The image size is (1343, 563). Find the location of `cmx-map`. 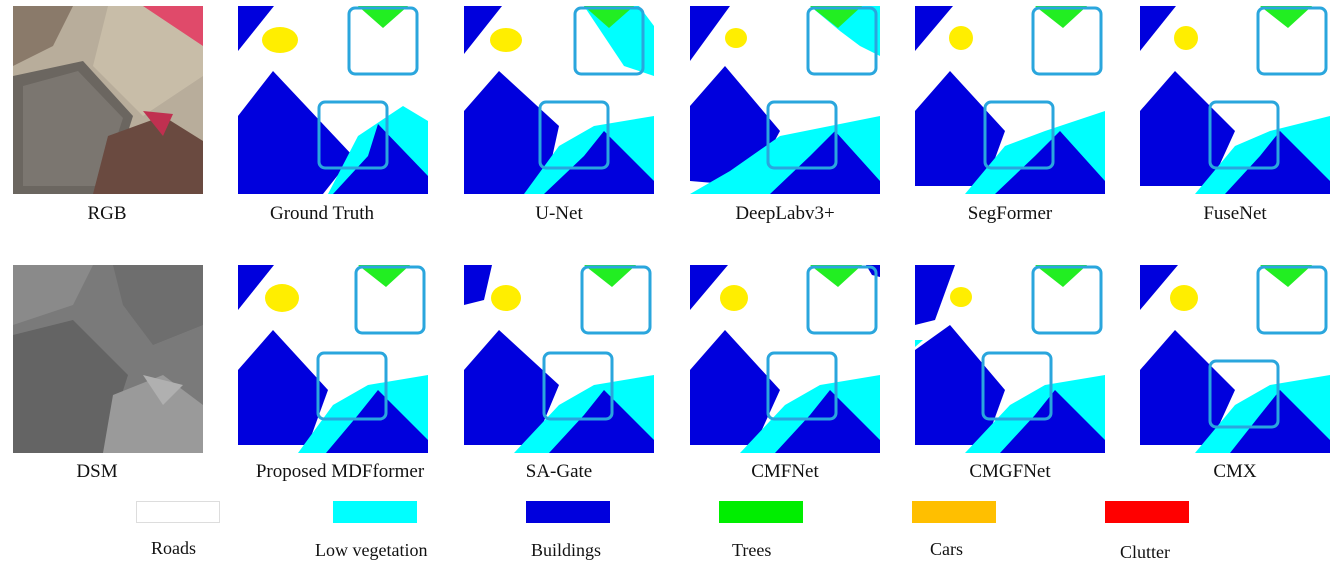

cmx-map is located at coordinates (1235, 359).